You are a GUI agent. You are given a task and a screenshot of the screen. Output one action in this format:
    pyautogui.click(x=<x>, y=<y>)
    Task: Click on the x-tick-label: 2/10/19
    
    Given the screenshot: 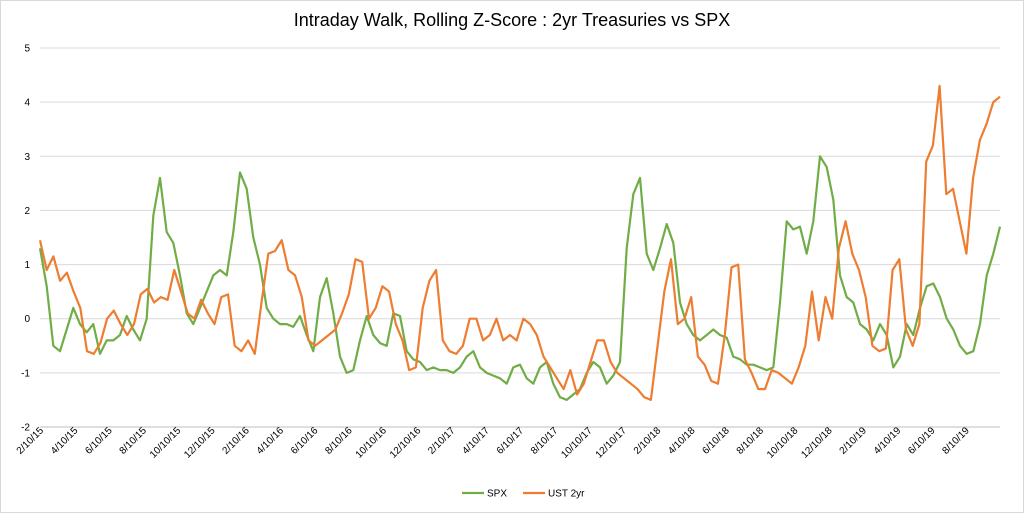 What is the action you would take?
    pyautogui.click(x=854, y=441)
    